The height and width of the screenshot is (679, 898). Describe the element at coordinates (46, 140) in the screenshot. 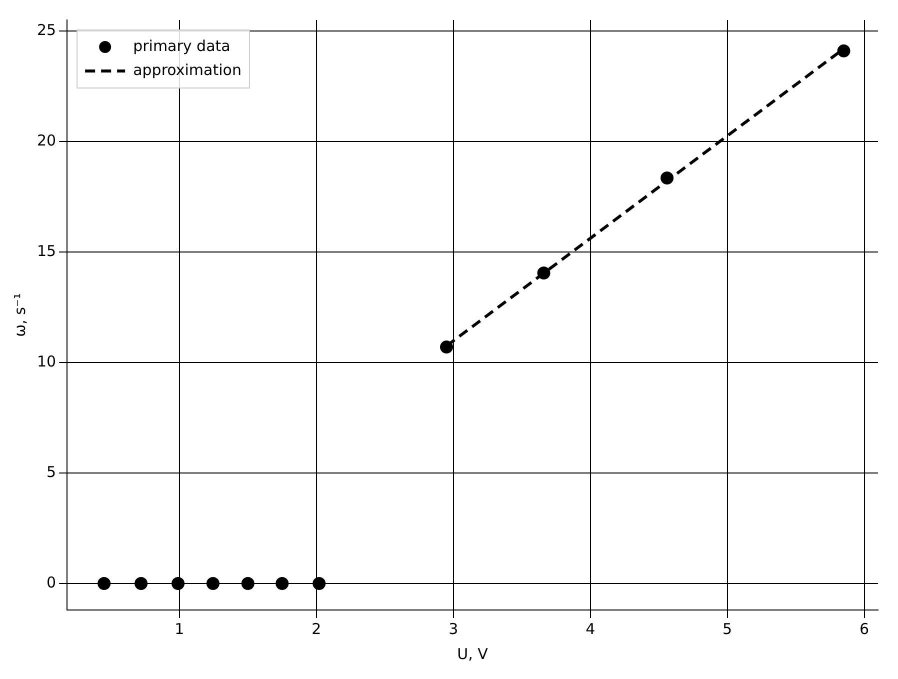

I see `y-tick-label: 20` at that location.